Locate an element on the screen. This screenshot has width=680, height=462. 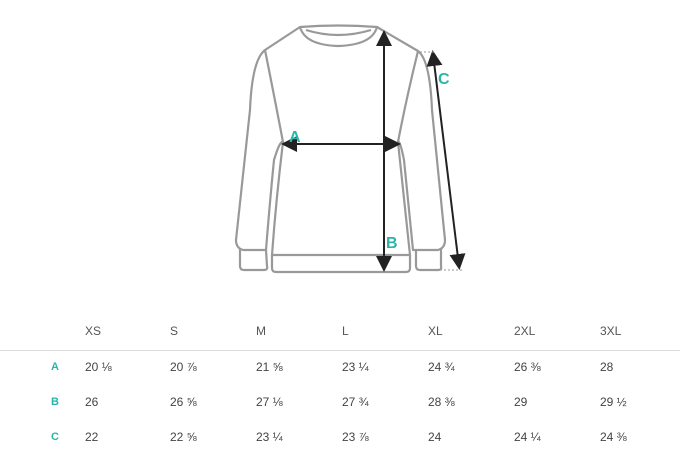
table-cell: 26 ⅝ is located at coordinates (183, 402).